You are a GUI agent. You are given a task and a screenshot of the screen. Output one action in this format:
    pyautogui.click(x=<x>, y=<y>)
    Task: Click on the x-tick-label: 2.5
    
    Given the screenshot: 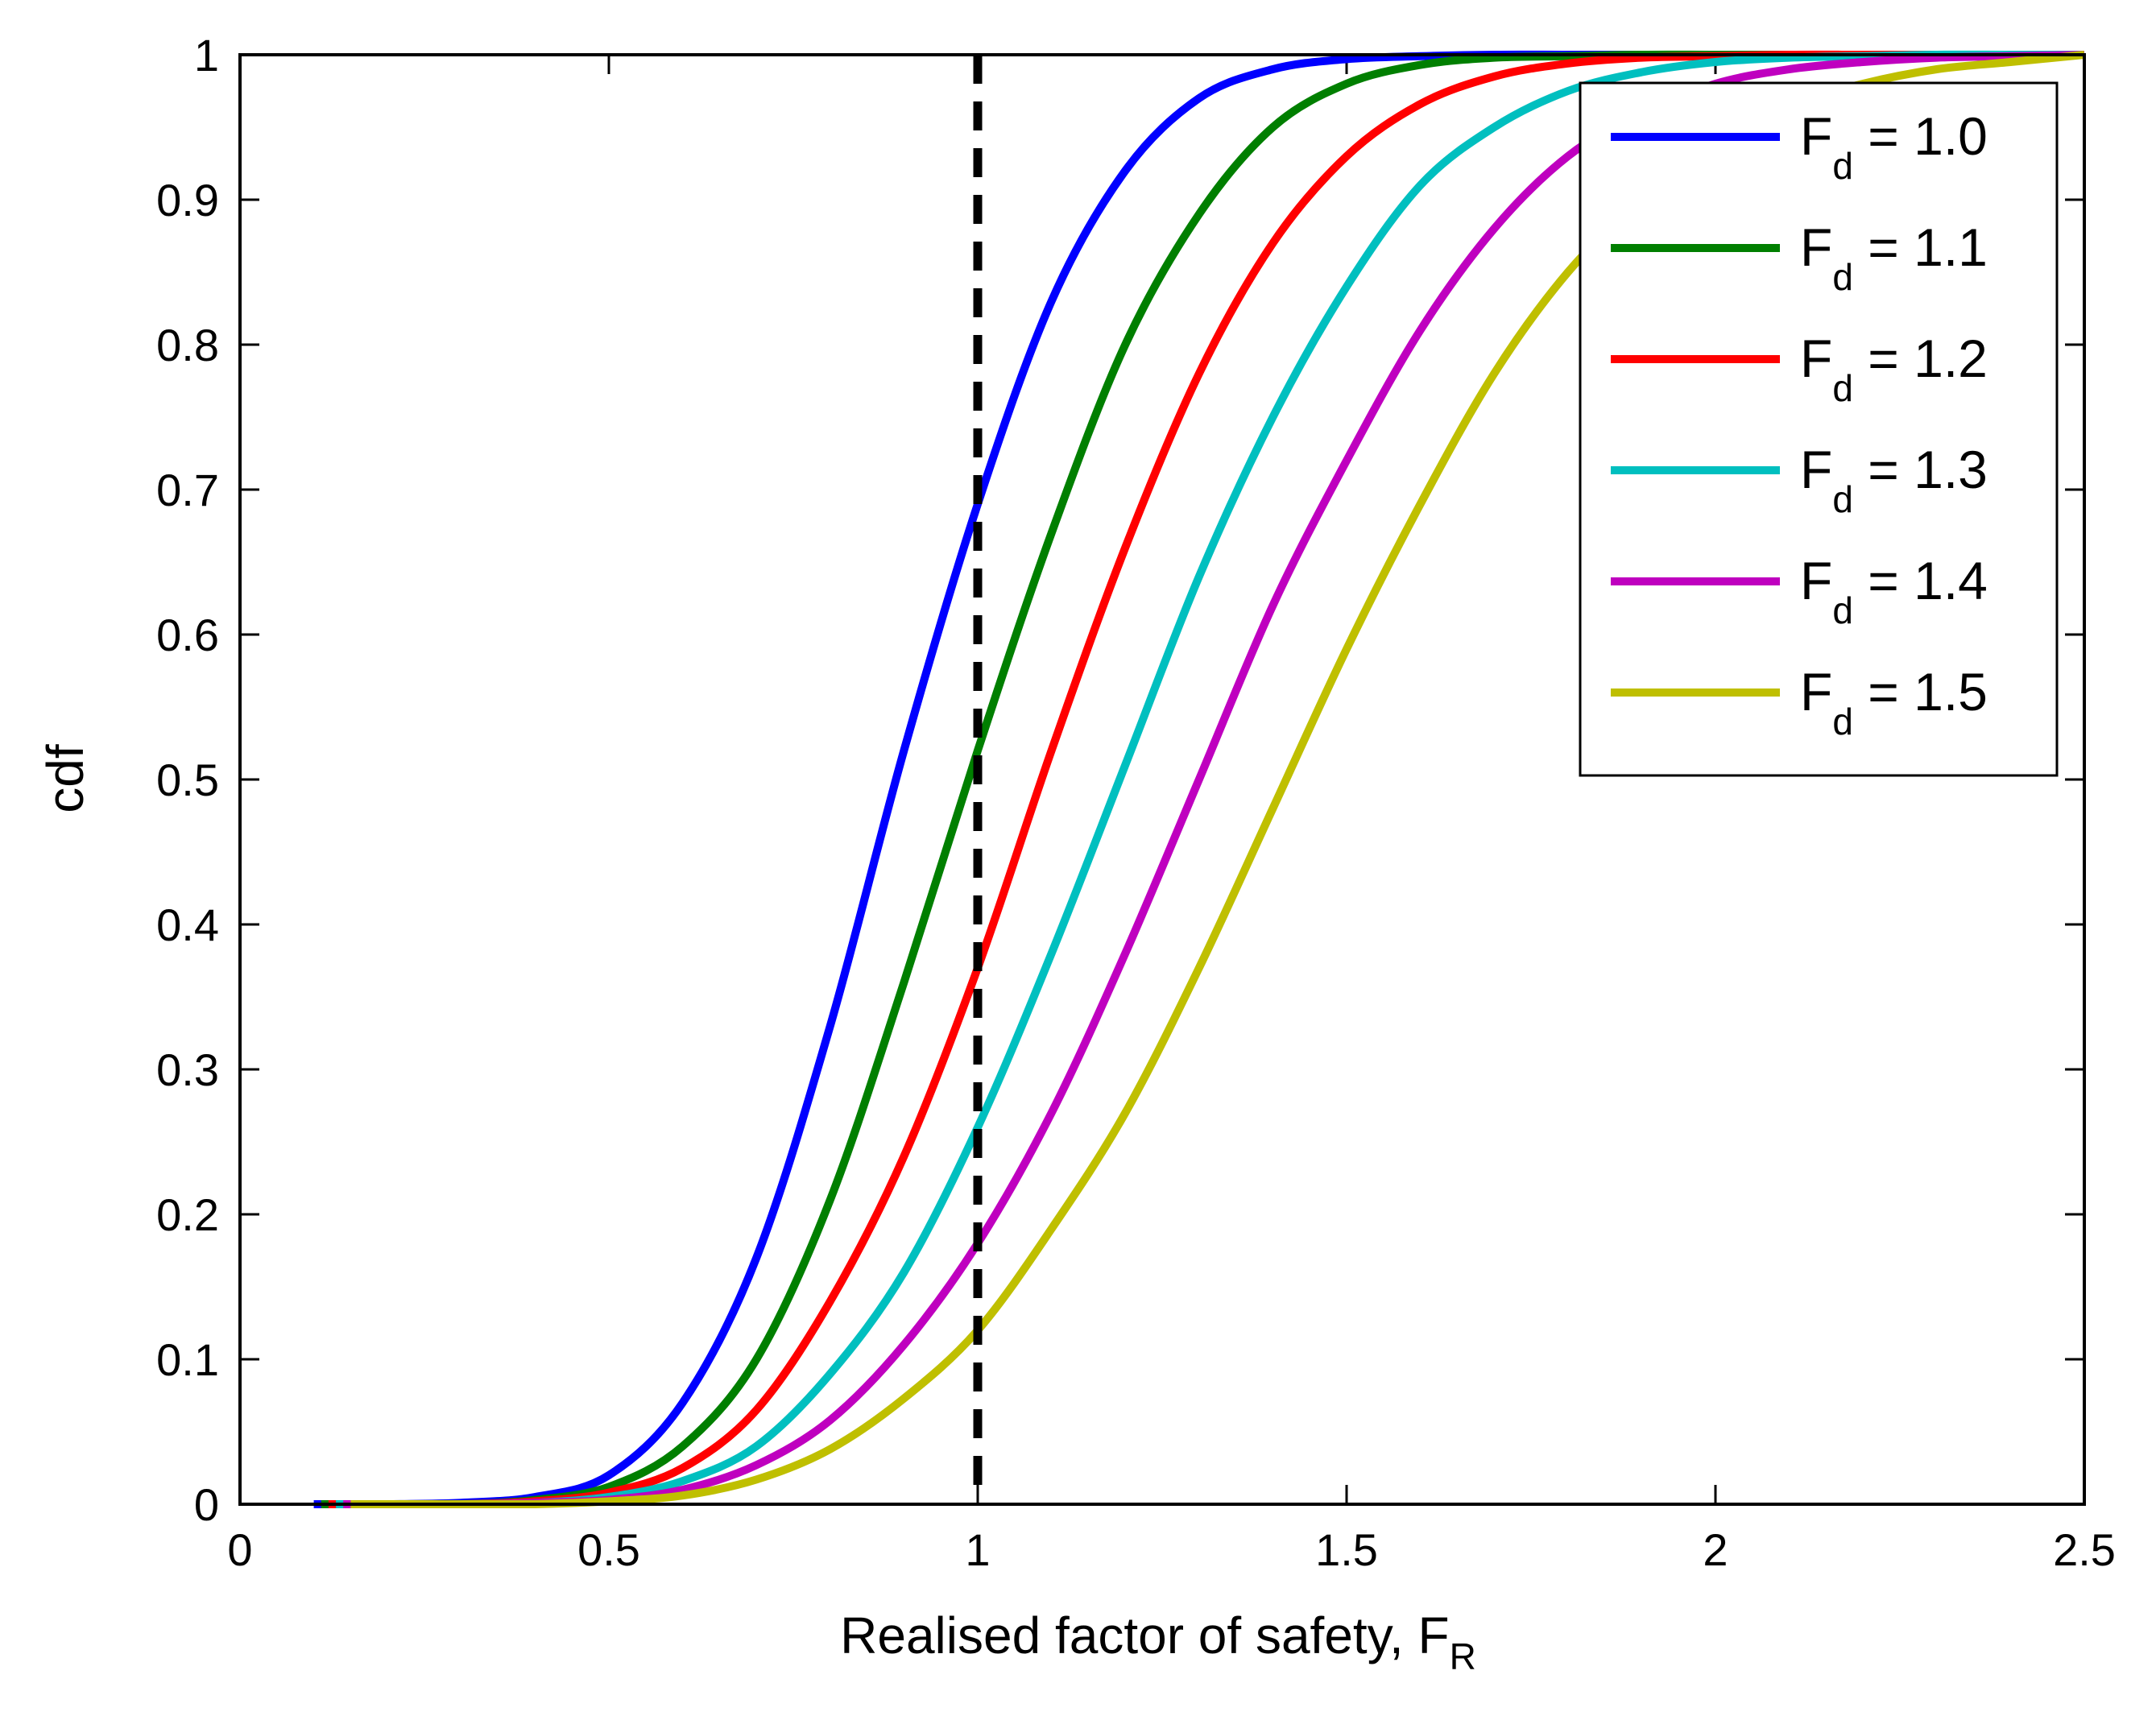 What is the action you would take?
    pyautogui.click(x=2084, y=1550)
    